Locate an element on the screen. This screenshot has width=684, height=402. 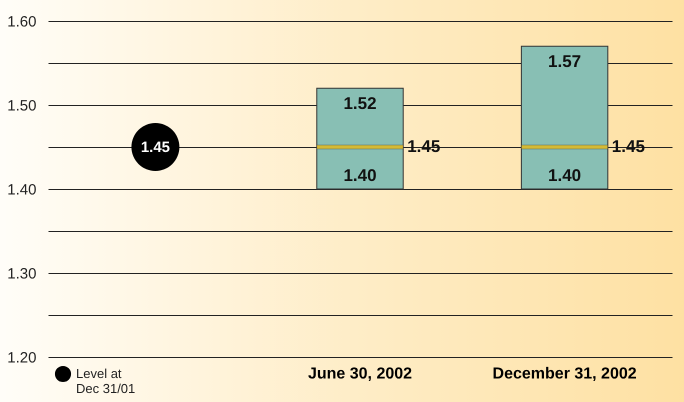
x-tick-label: June 30, 2002 is located at coordinates (360, 374).